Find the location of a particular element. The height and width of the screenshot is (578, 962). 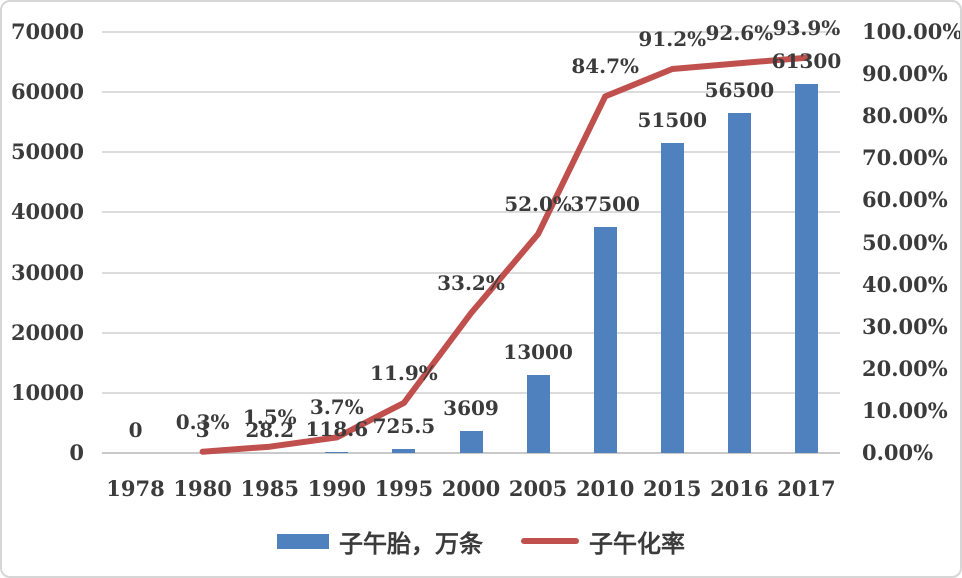

y-axis-left-tick-label: 50000 is located at coordinates (47, 152).